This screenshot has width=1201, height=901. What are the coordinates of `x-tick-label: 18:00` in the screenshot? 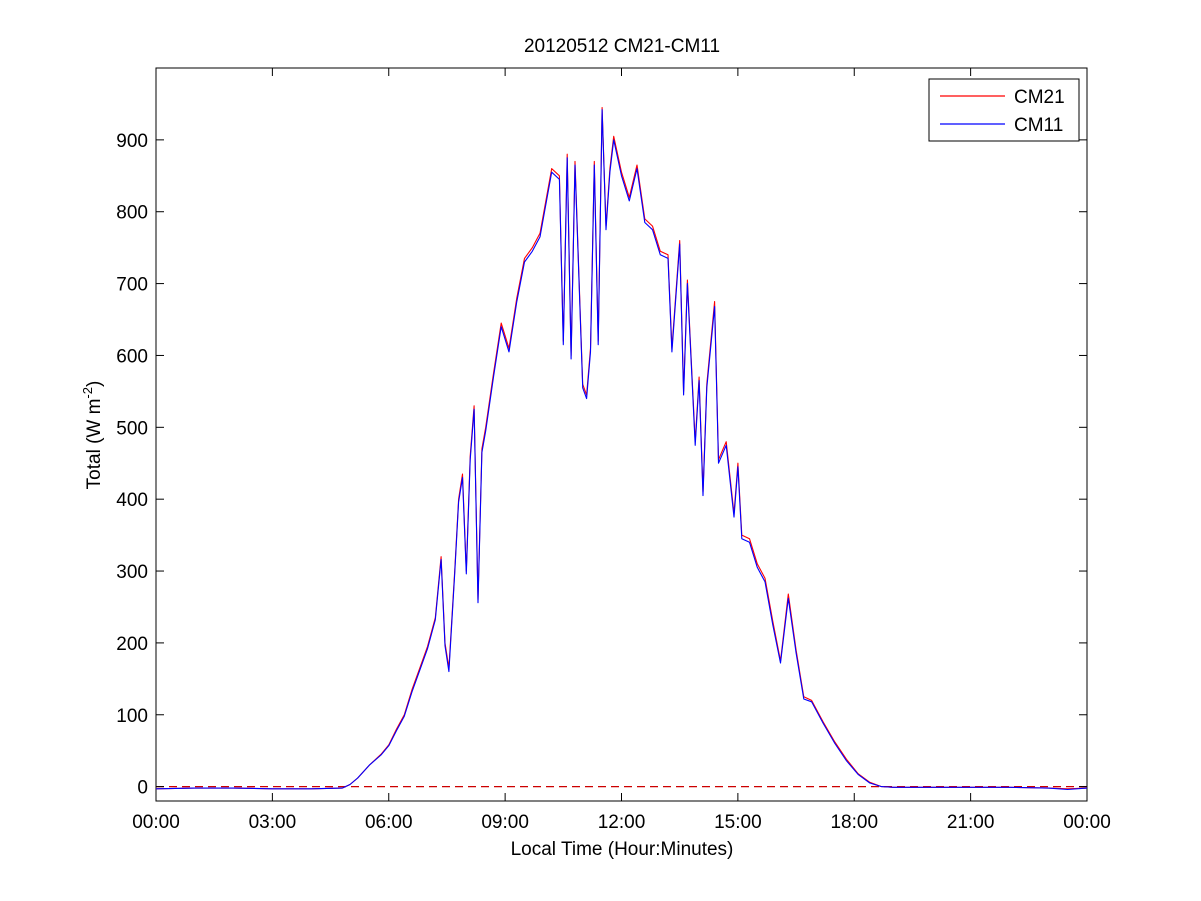 It's located at (854, 822).